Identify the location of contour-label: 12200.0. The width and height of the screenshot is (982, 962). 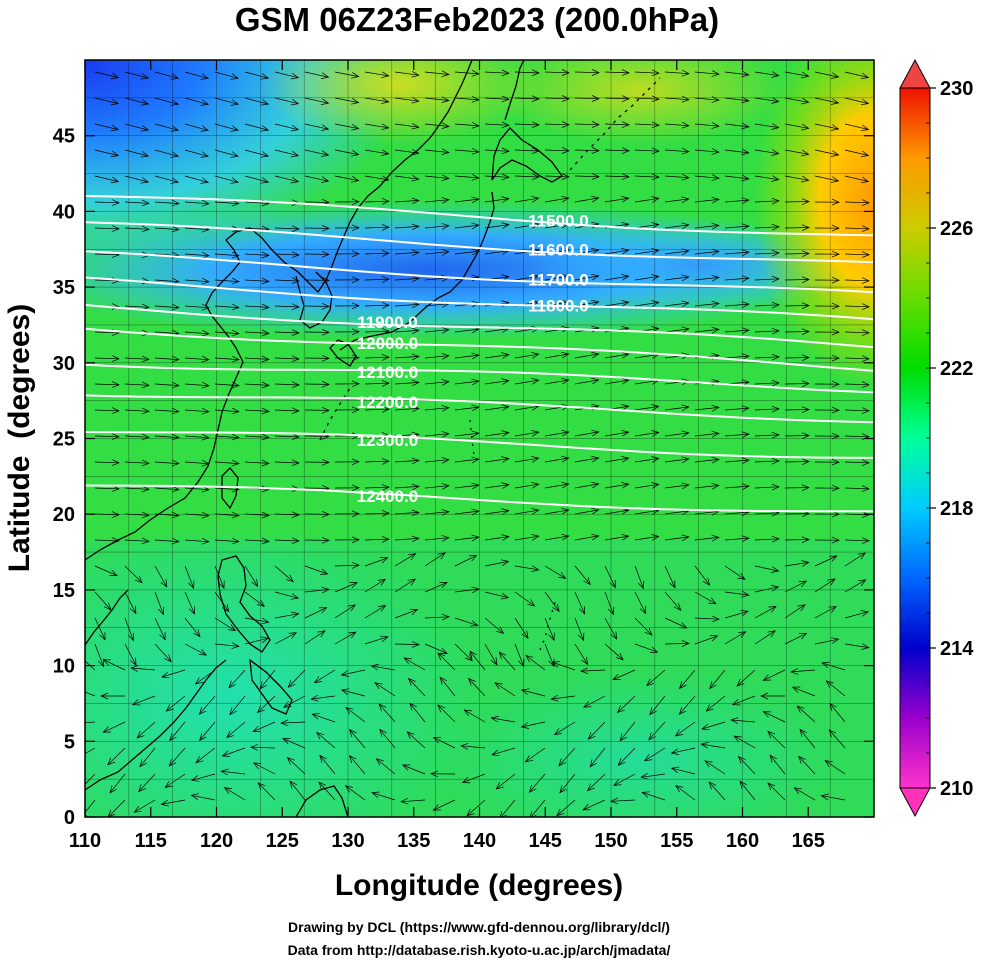
(387, 402).